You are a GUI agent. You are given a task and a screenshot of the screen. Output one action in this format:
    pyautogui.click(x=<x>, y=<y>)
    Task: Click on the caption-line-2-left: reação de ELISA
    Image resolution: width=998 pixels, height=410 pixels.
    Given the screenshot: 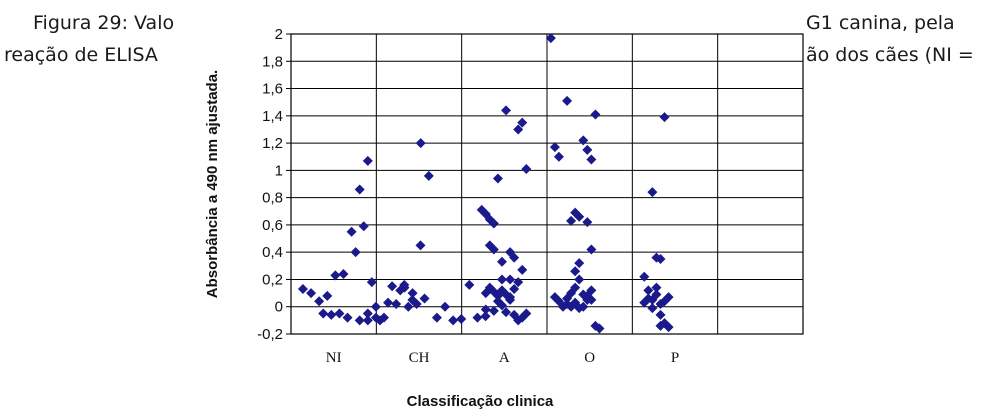 What is the action you would take?
    pyautogui.click(x=81, y=55)
    